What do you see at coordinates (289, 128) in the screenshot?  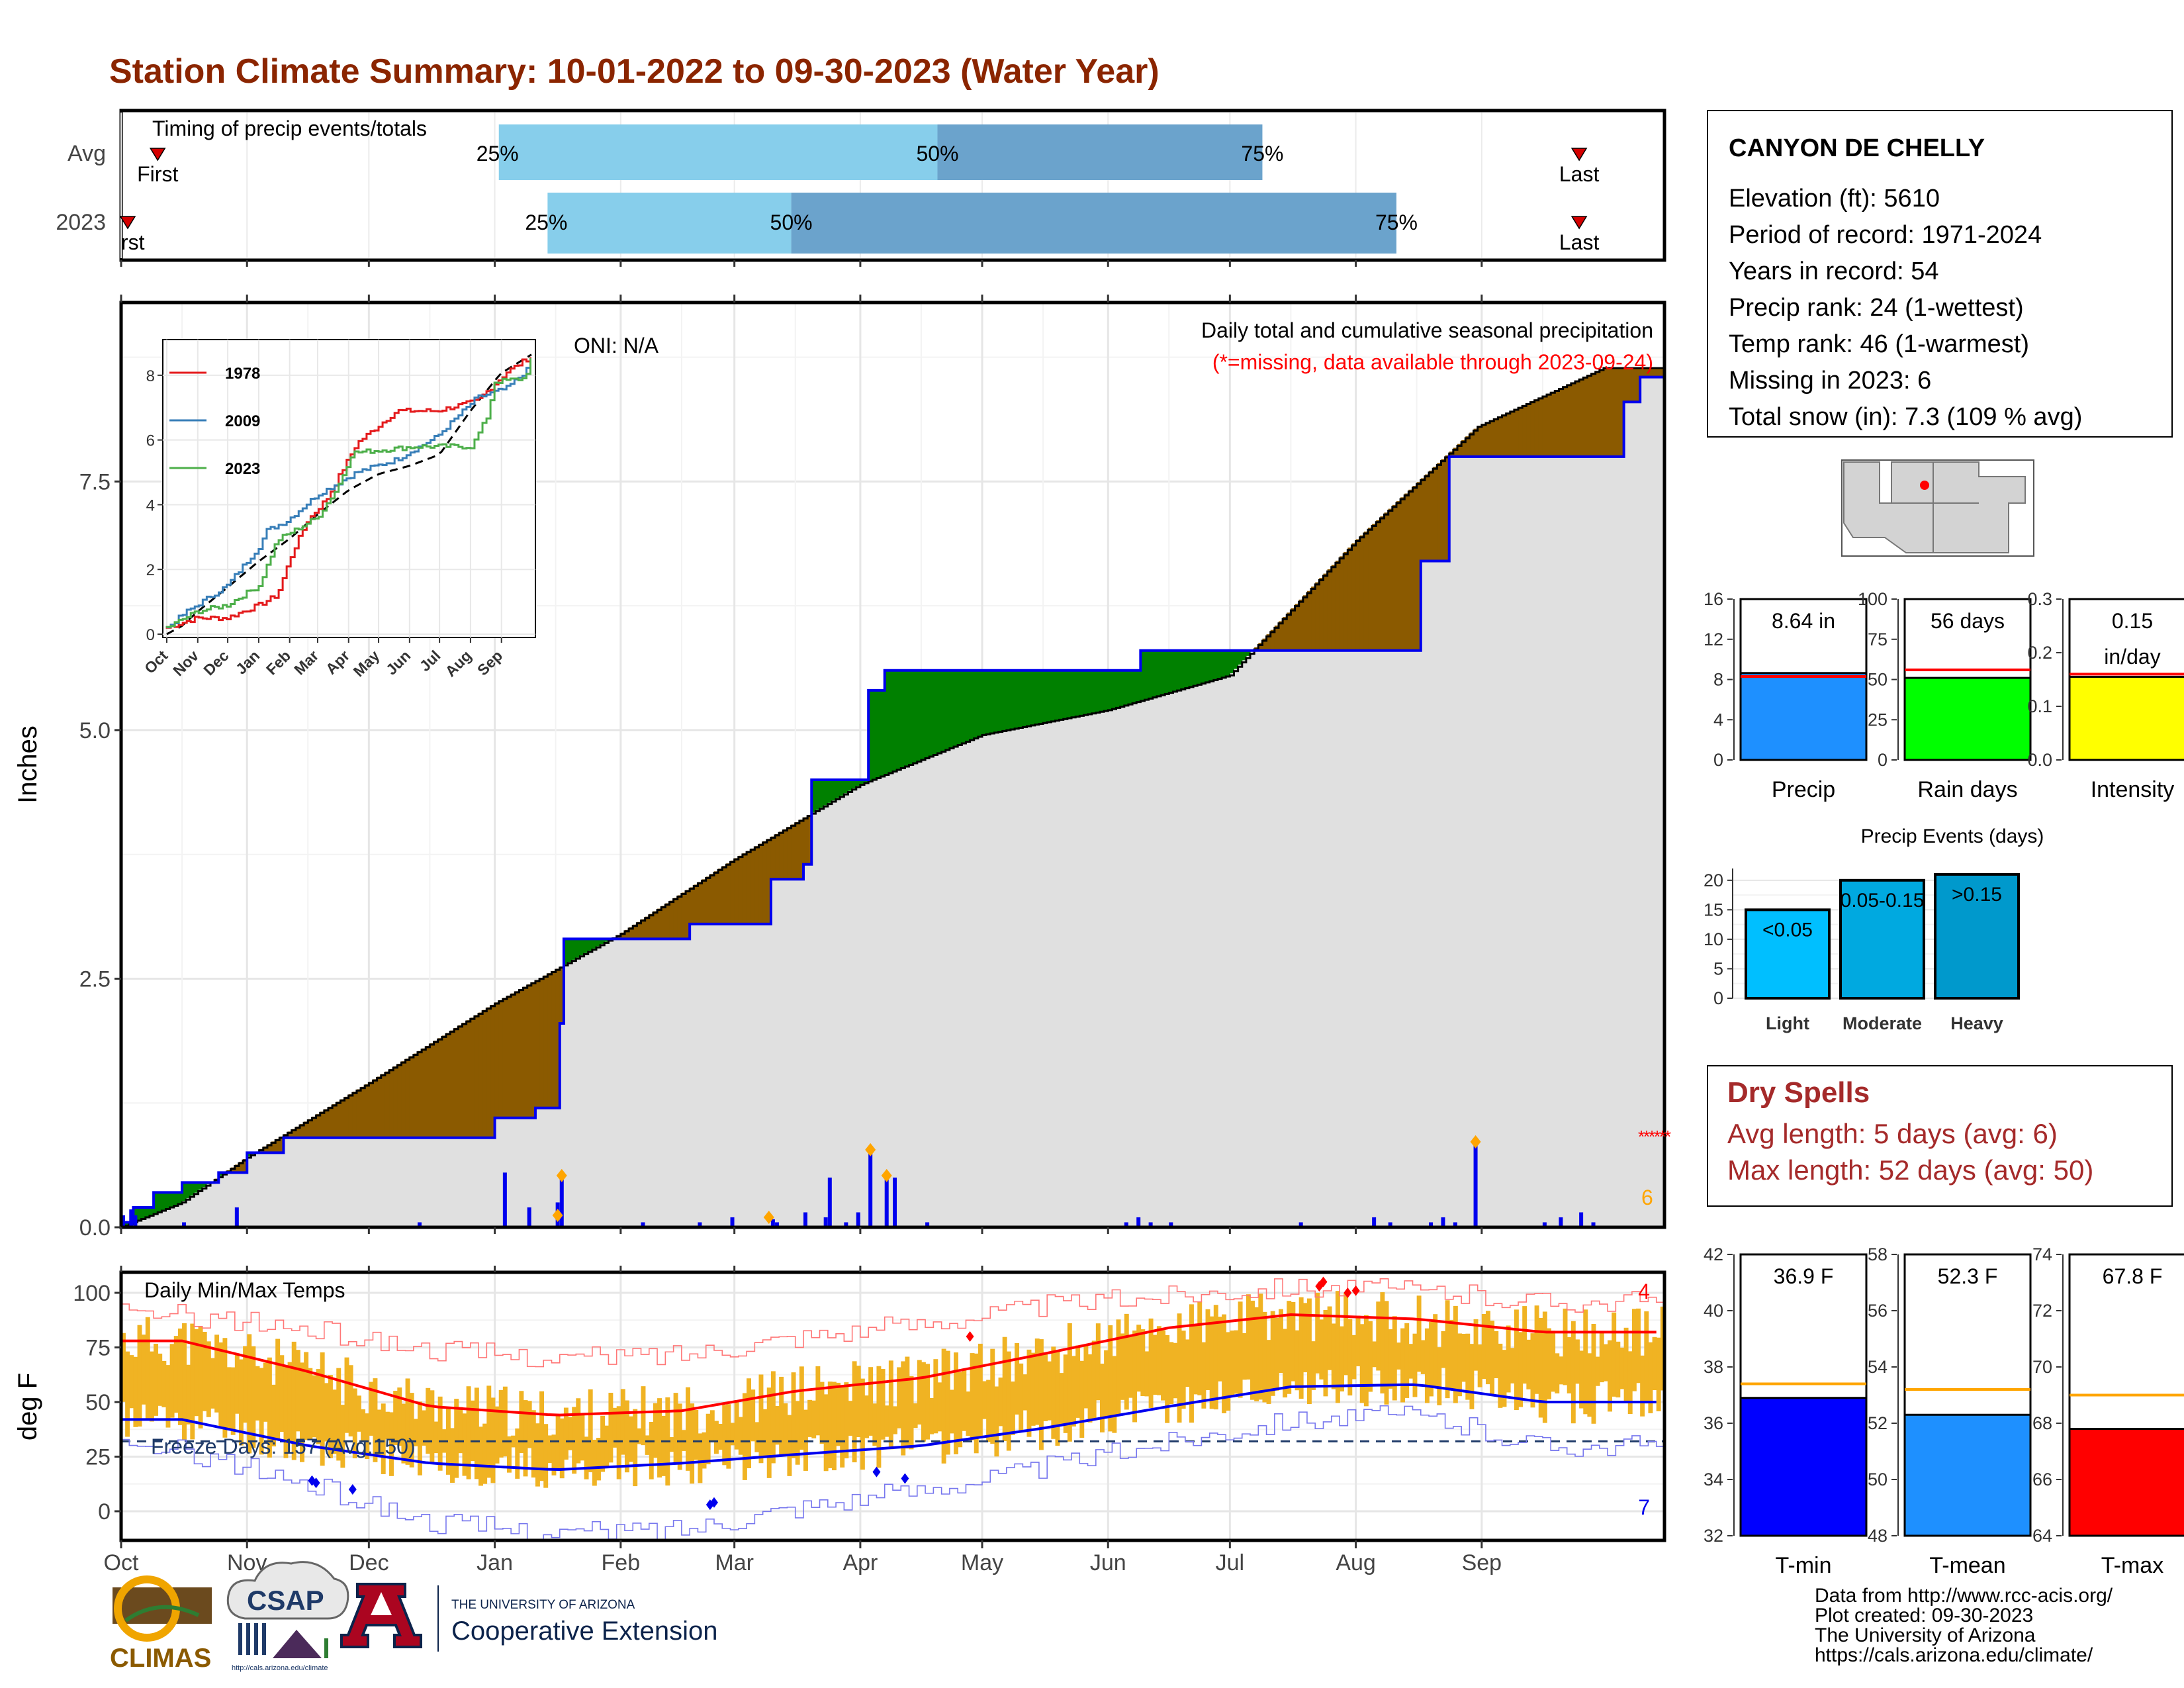 I see `timing-title: Timing of precip events/totals` at bounding box center [289, 128].